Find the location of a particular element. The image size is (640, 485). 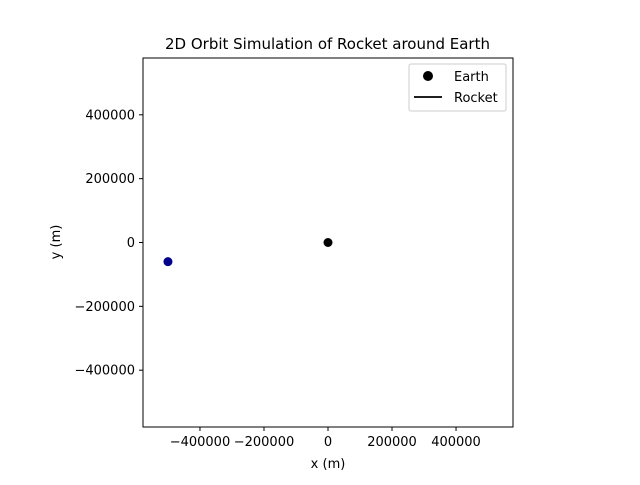

y-tick-label: 0 is located at coordinates (131, 243).